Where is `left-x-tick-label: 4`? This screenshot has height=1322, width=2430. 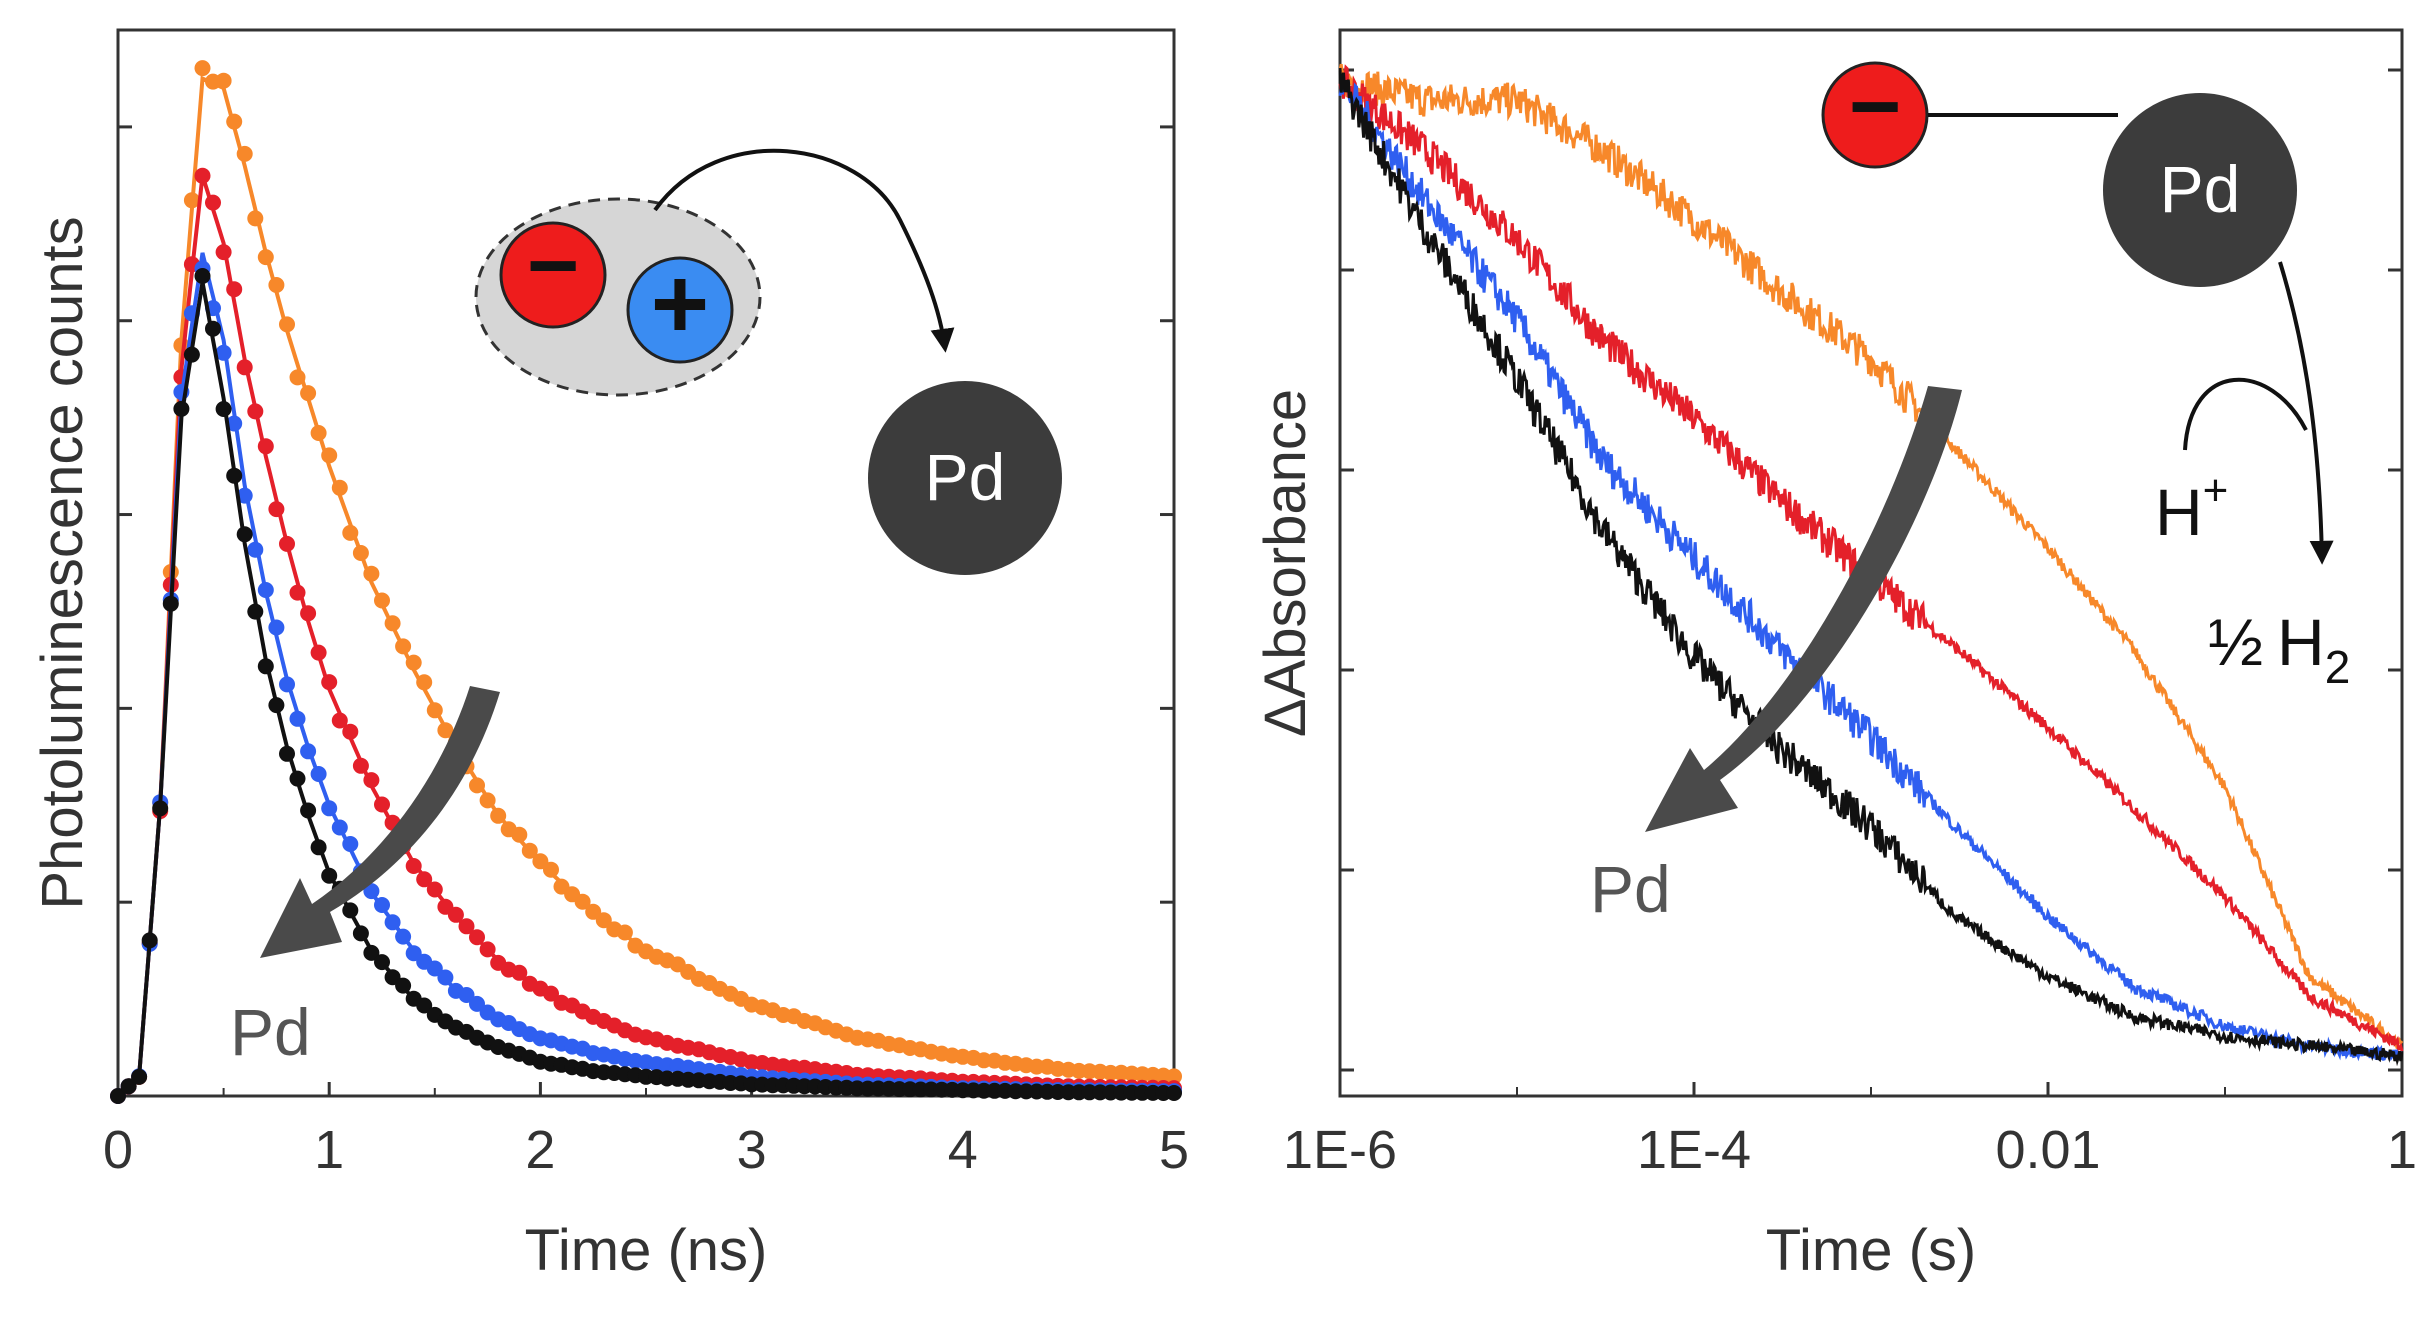
left-x-tick-label: 4 is located at coordinates (963, 1150).